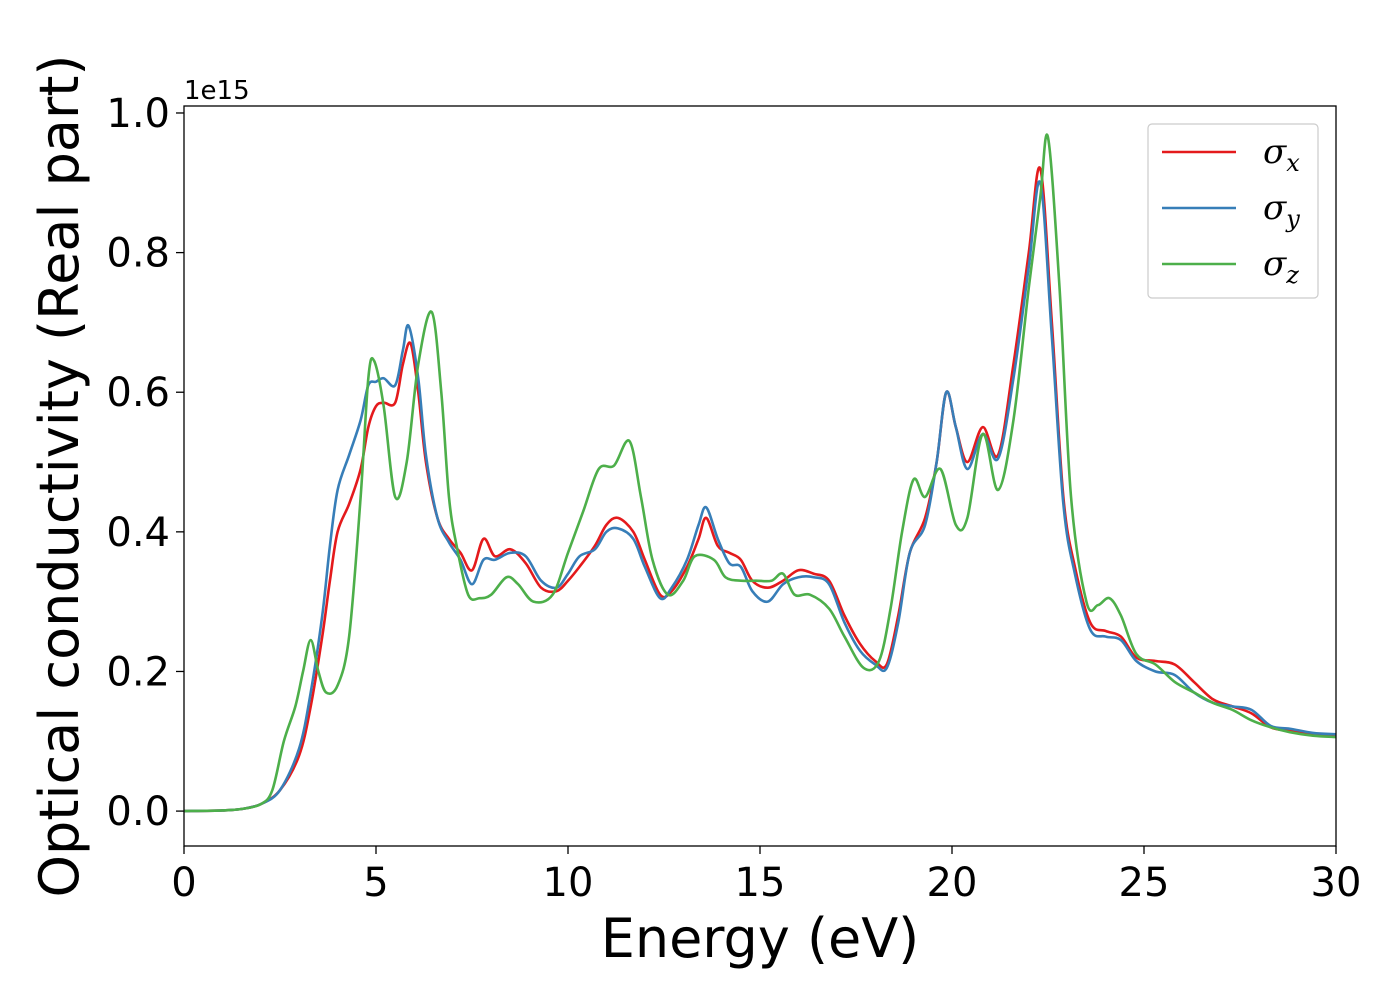  What do you see at coordinates (1233, 211) in the screenshot?
I see `legend-box` at bounding box center [1233, 211].